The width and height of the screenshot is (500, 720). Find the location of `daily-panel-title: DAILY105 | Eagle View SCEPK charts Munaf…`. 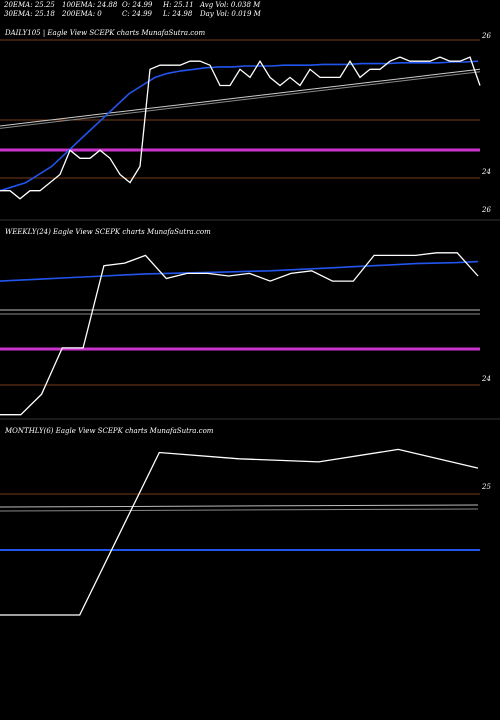

daily-panel-title: DAILY105 | Eagle View SCEPK charts Munaf… is located at coordinates (105, 33).